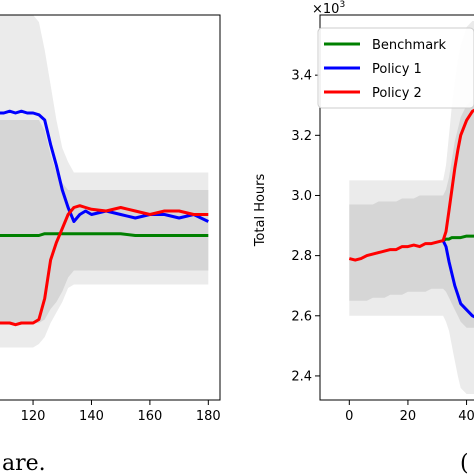  I want to click on legend-box, so click(395, 68).